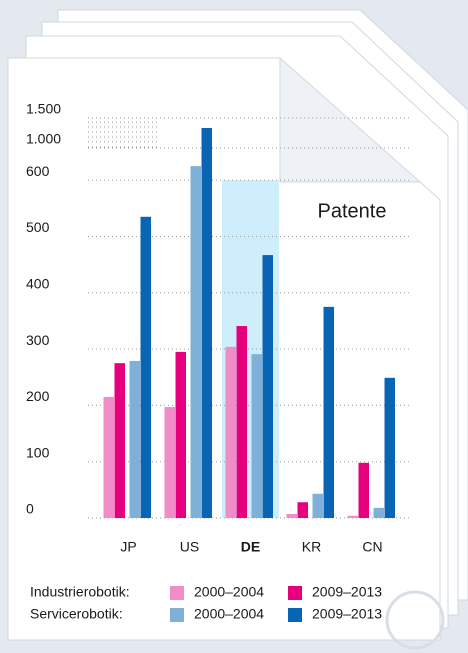  I want to click on legend-group: Servicerobotik:, so click(76, 614).